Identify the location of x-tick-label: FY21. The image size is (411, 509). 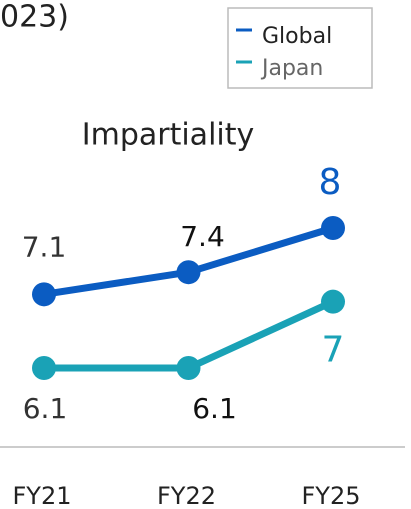
(41, 495).